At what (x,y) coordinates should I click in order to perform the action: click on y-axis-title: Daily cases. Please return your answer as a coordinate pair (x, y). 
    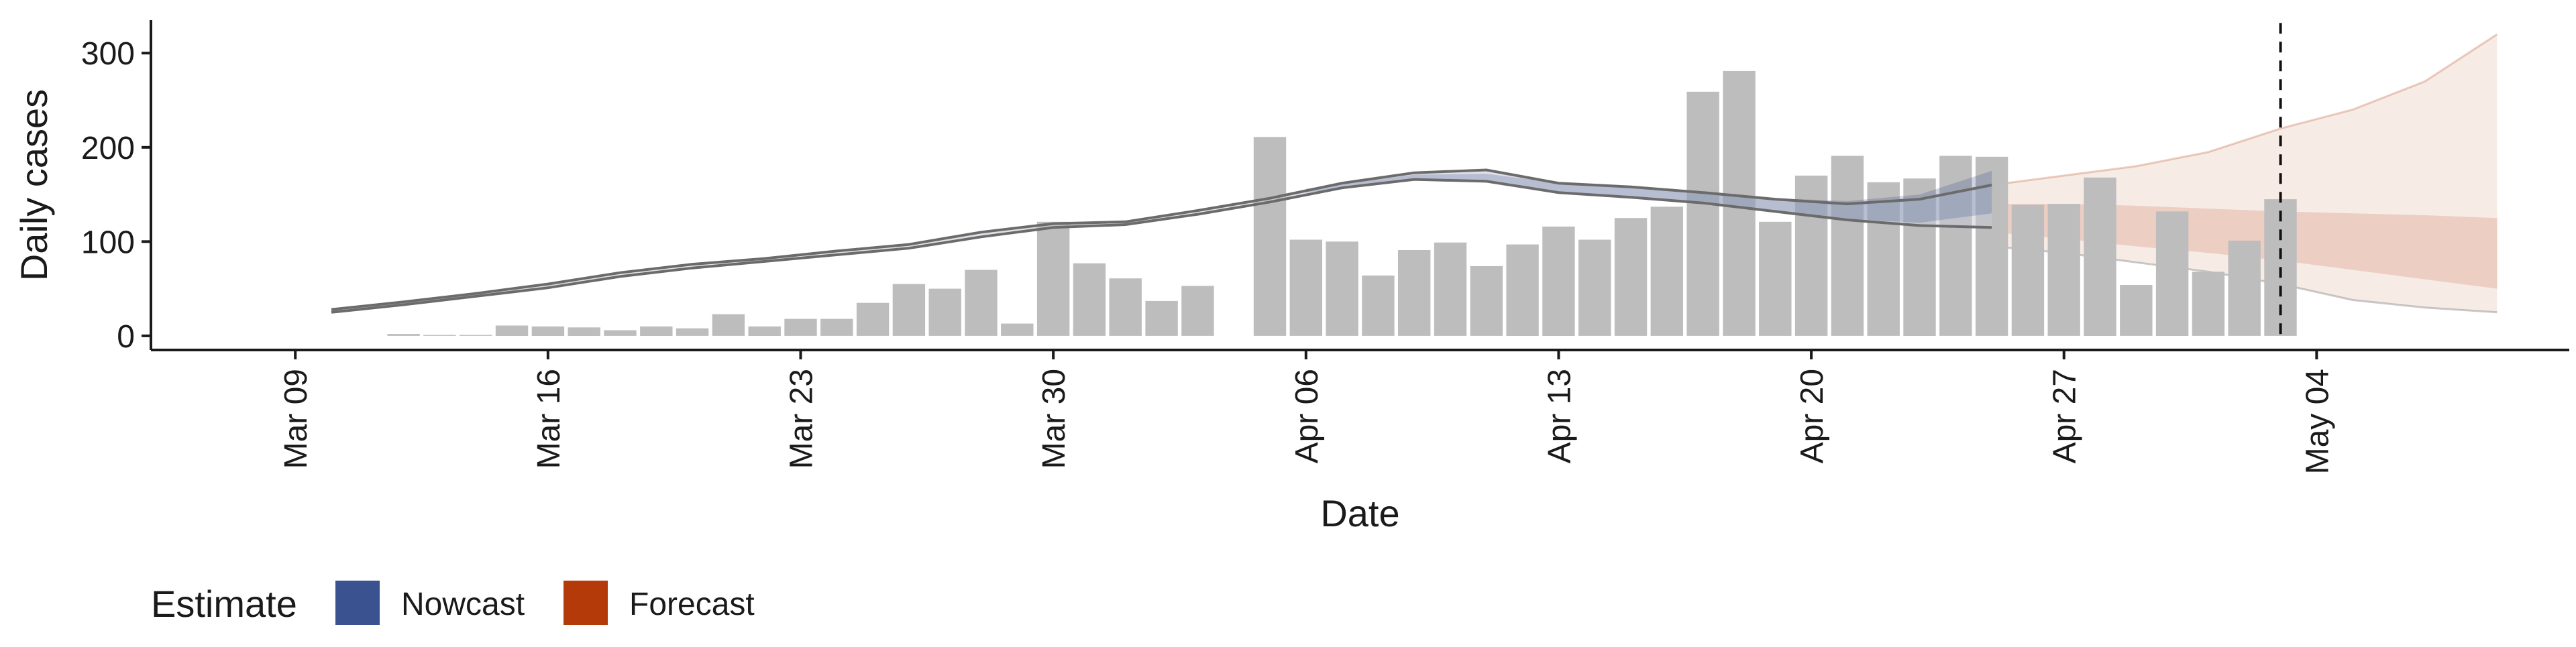
    Looking at the image, I should click on (34, 185).